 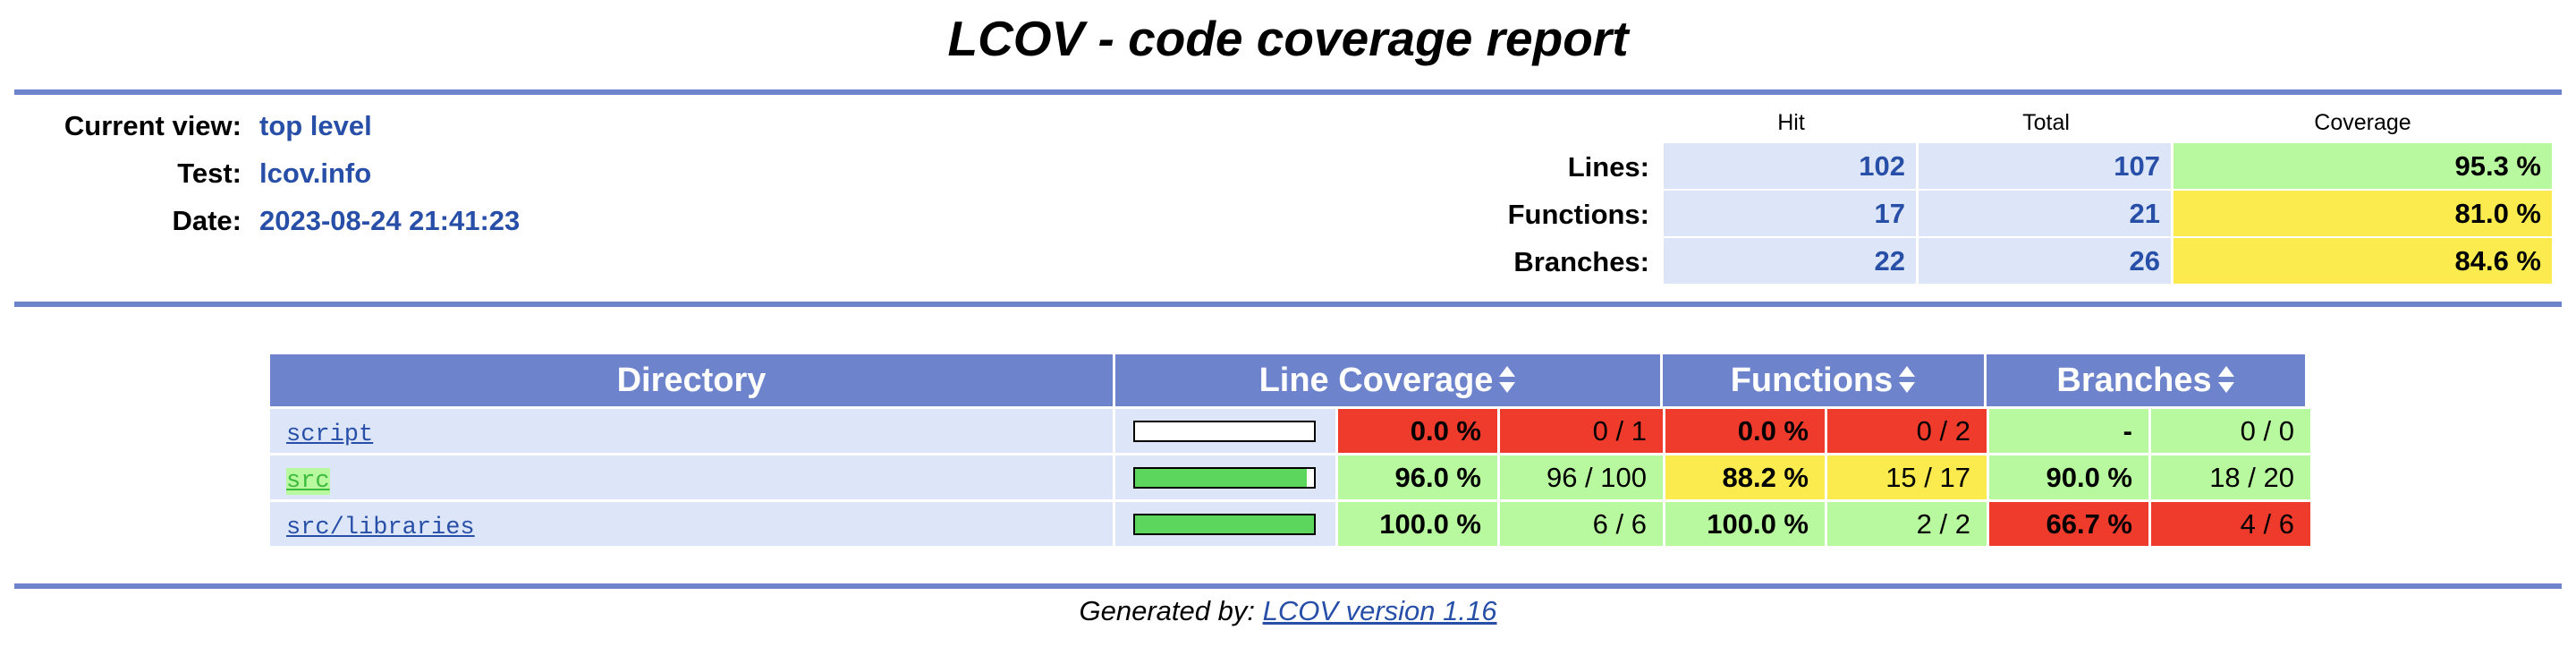 What do you see at coordinates (1578, 214) in the screenshot?
I see `summary-row-label: Functions:` at bounding box center [1578, 214].